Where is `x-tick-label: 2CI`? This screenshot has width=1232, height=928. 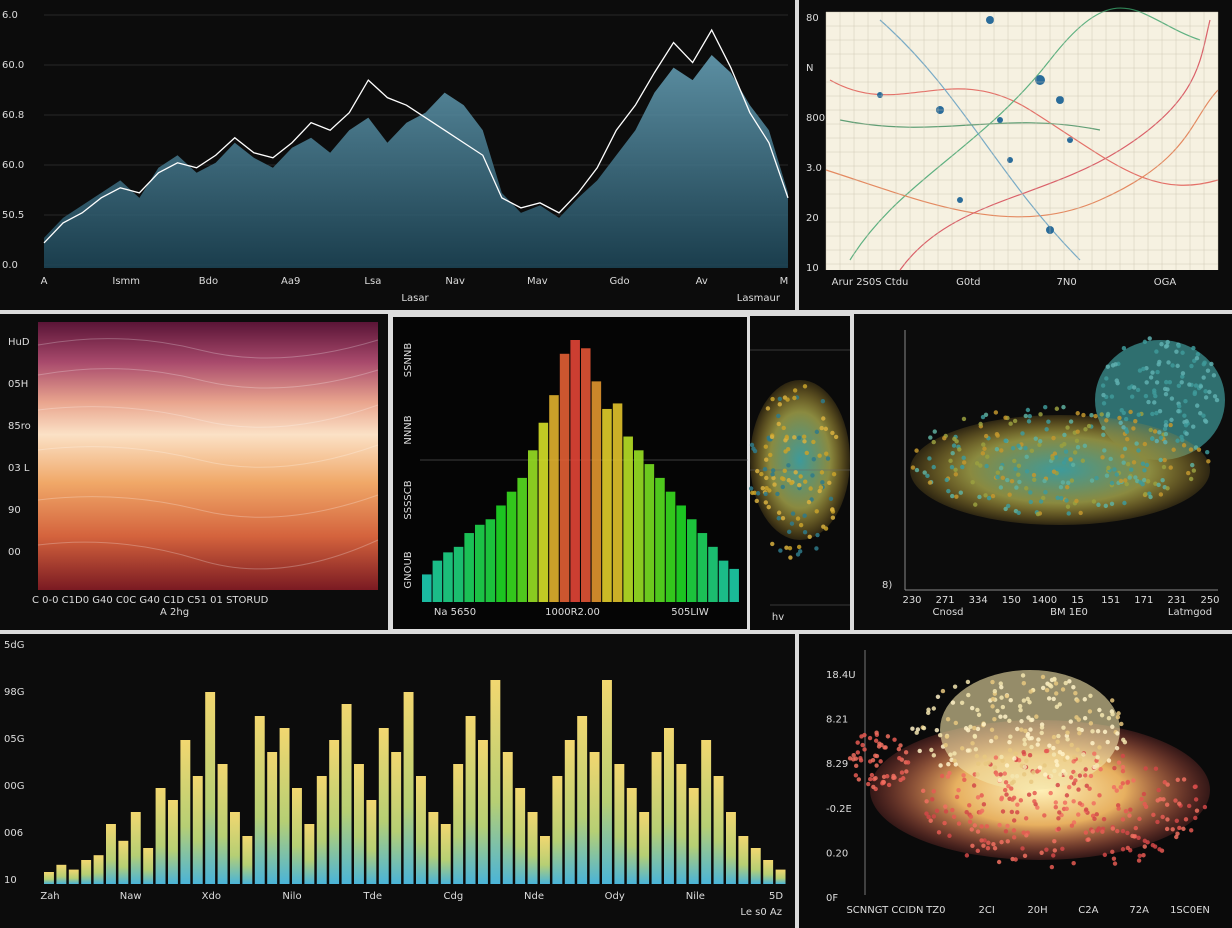
x-tick-label: 2CI is located at coordinates (987, 910).